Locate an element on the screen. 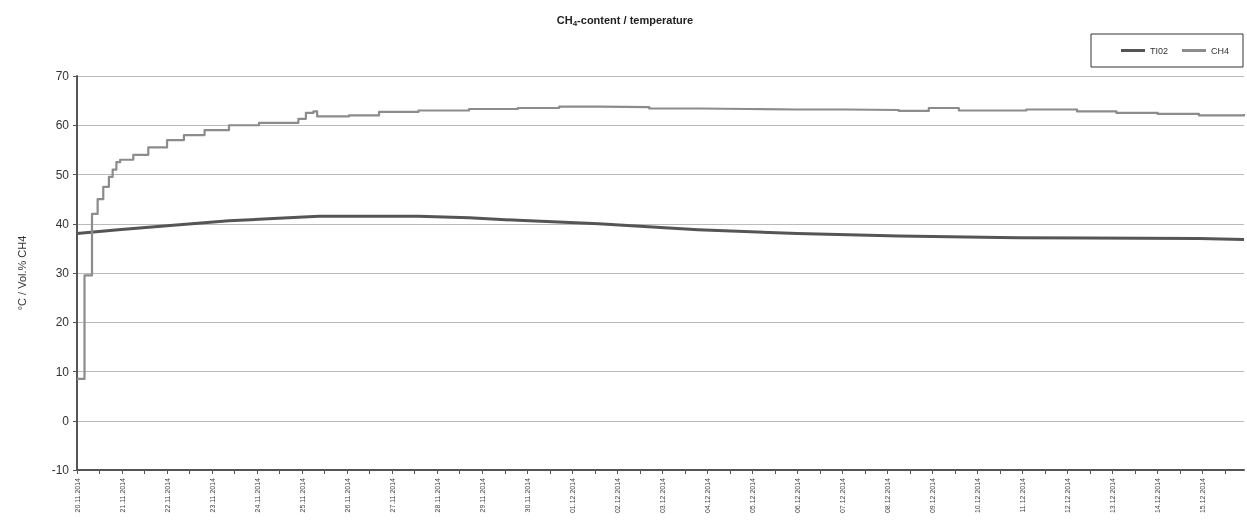 The image size is (1247, 520). y-tick-label: -10 is located at coordinates (60, 470).